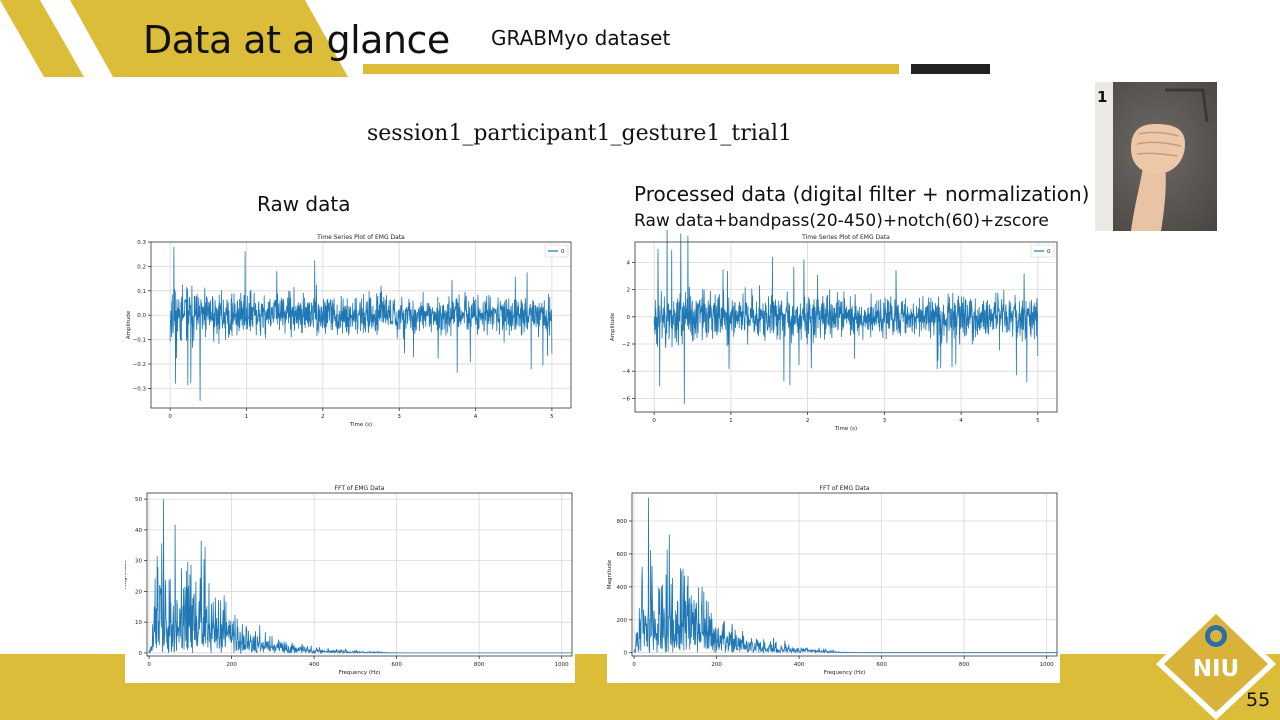  I want to click on y-tick-label: 10, so click(138, 623).